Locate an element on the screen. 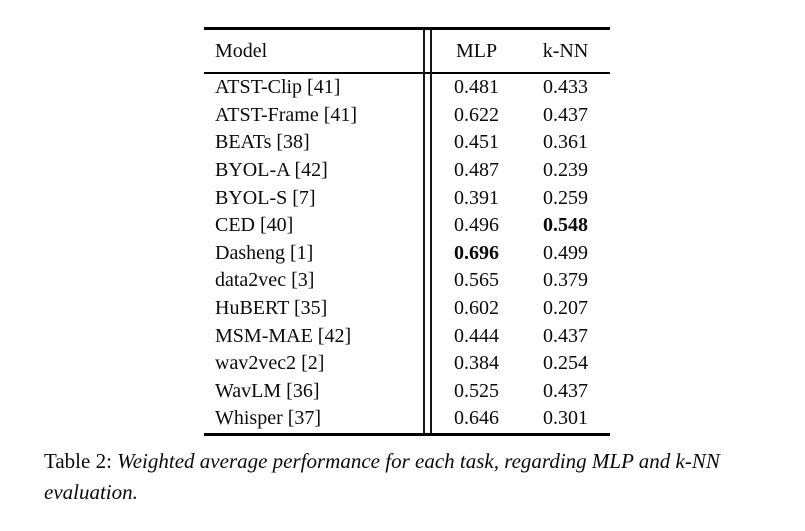 This screenshot has width=805, height=531. mlp-value: 0.451 is located at coordinates (476, 142).